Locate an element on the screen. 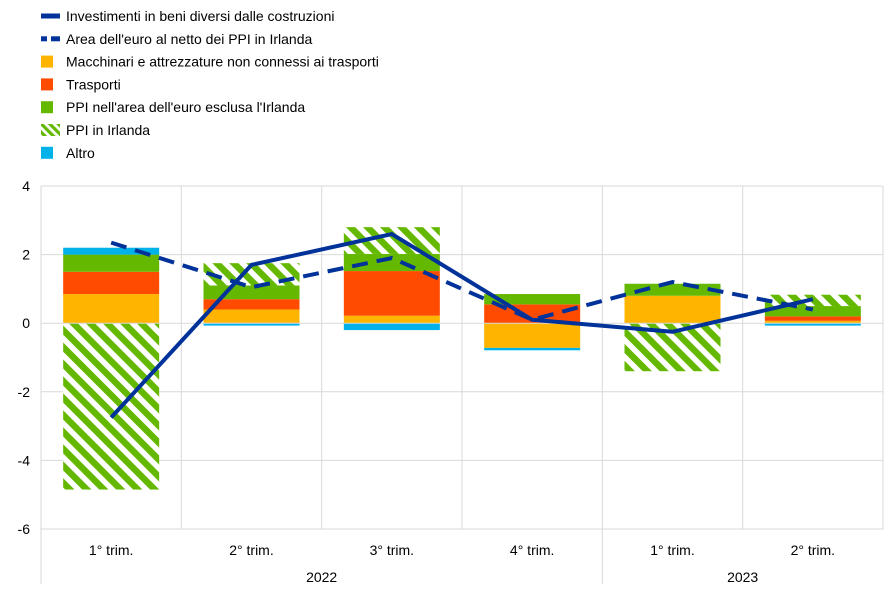 The image size is (890, 589). x-tick-label: 3° trim. is located at coordinates (392, 550).